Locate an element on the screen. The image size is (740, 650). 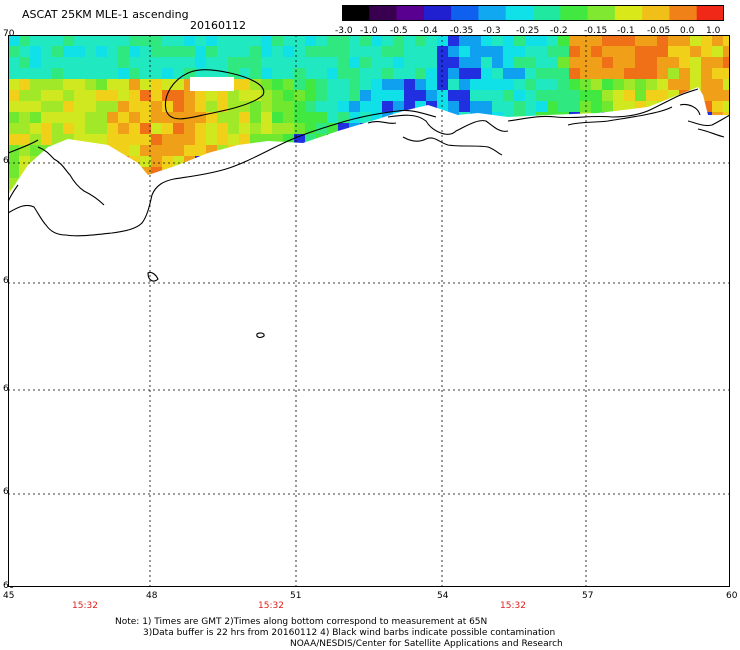
chart-title: ASCAT 25KM MLE-1 ascending is located at coordinates (105, 14).